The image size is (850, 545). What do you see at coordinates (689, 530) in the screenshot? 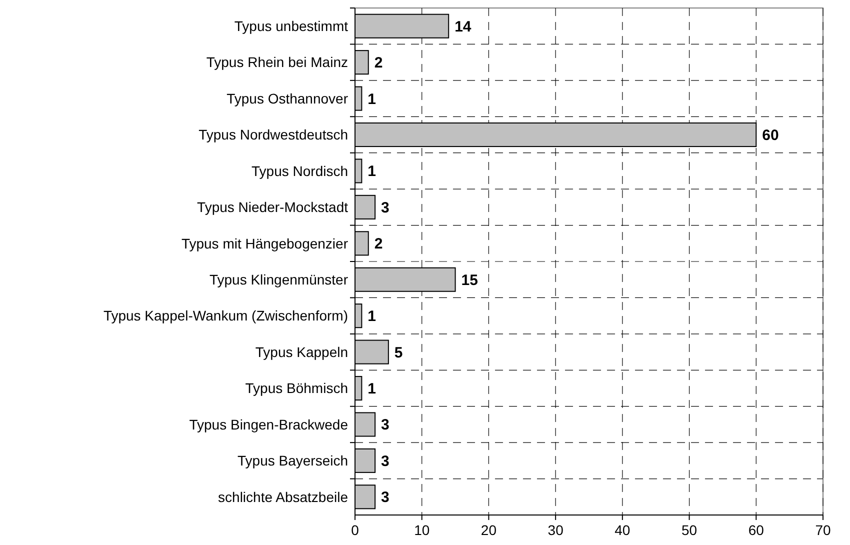
I see `x-tick-label: 50` at bounding box center [689, 530].